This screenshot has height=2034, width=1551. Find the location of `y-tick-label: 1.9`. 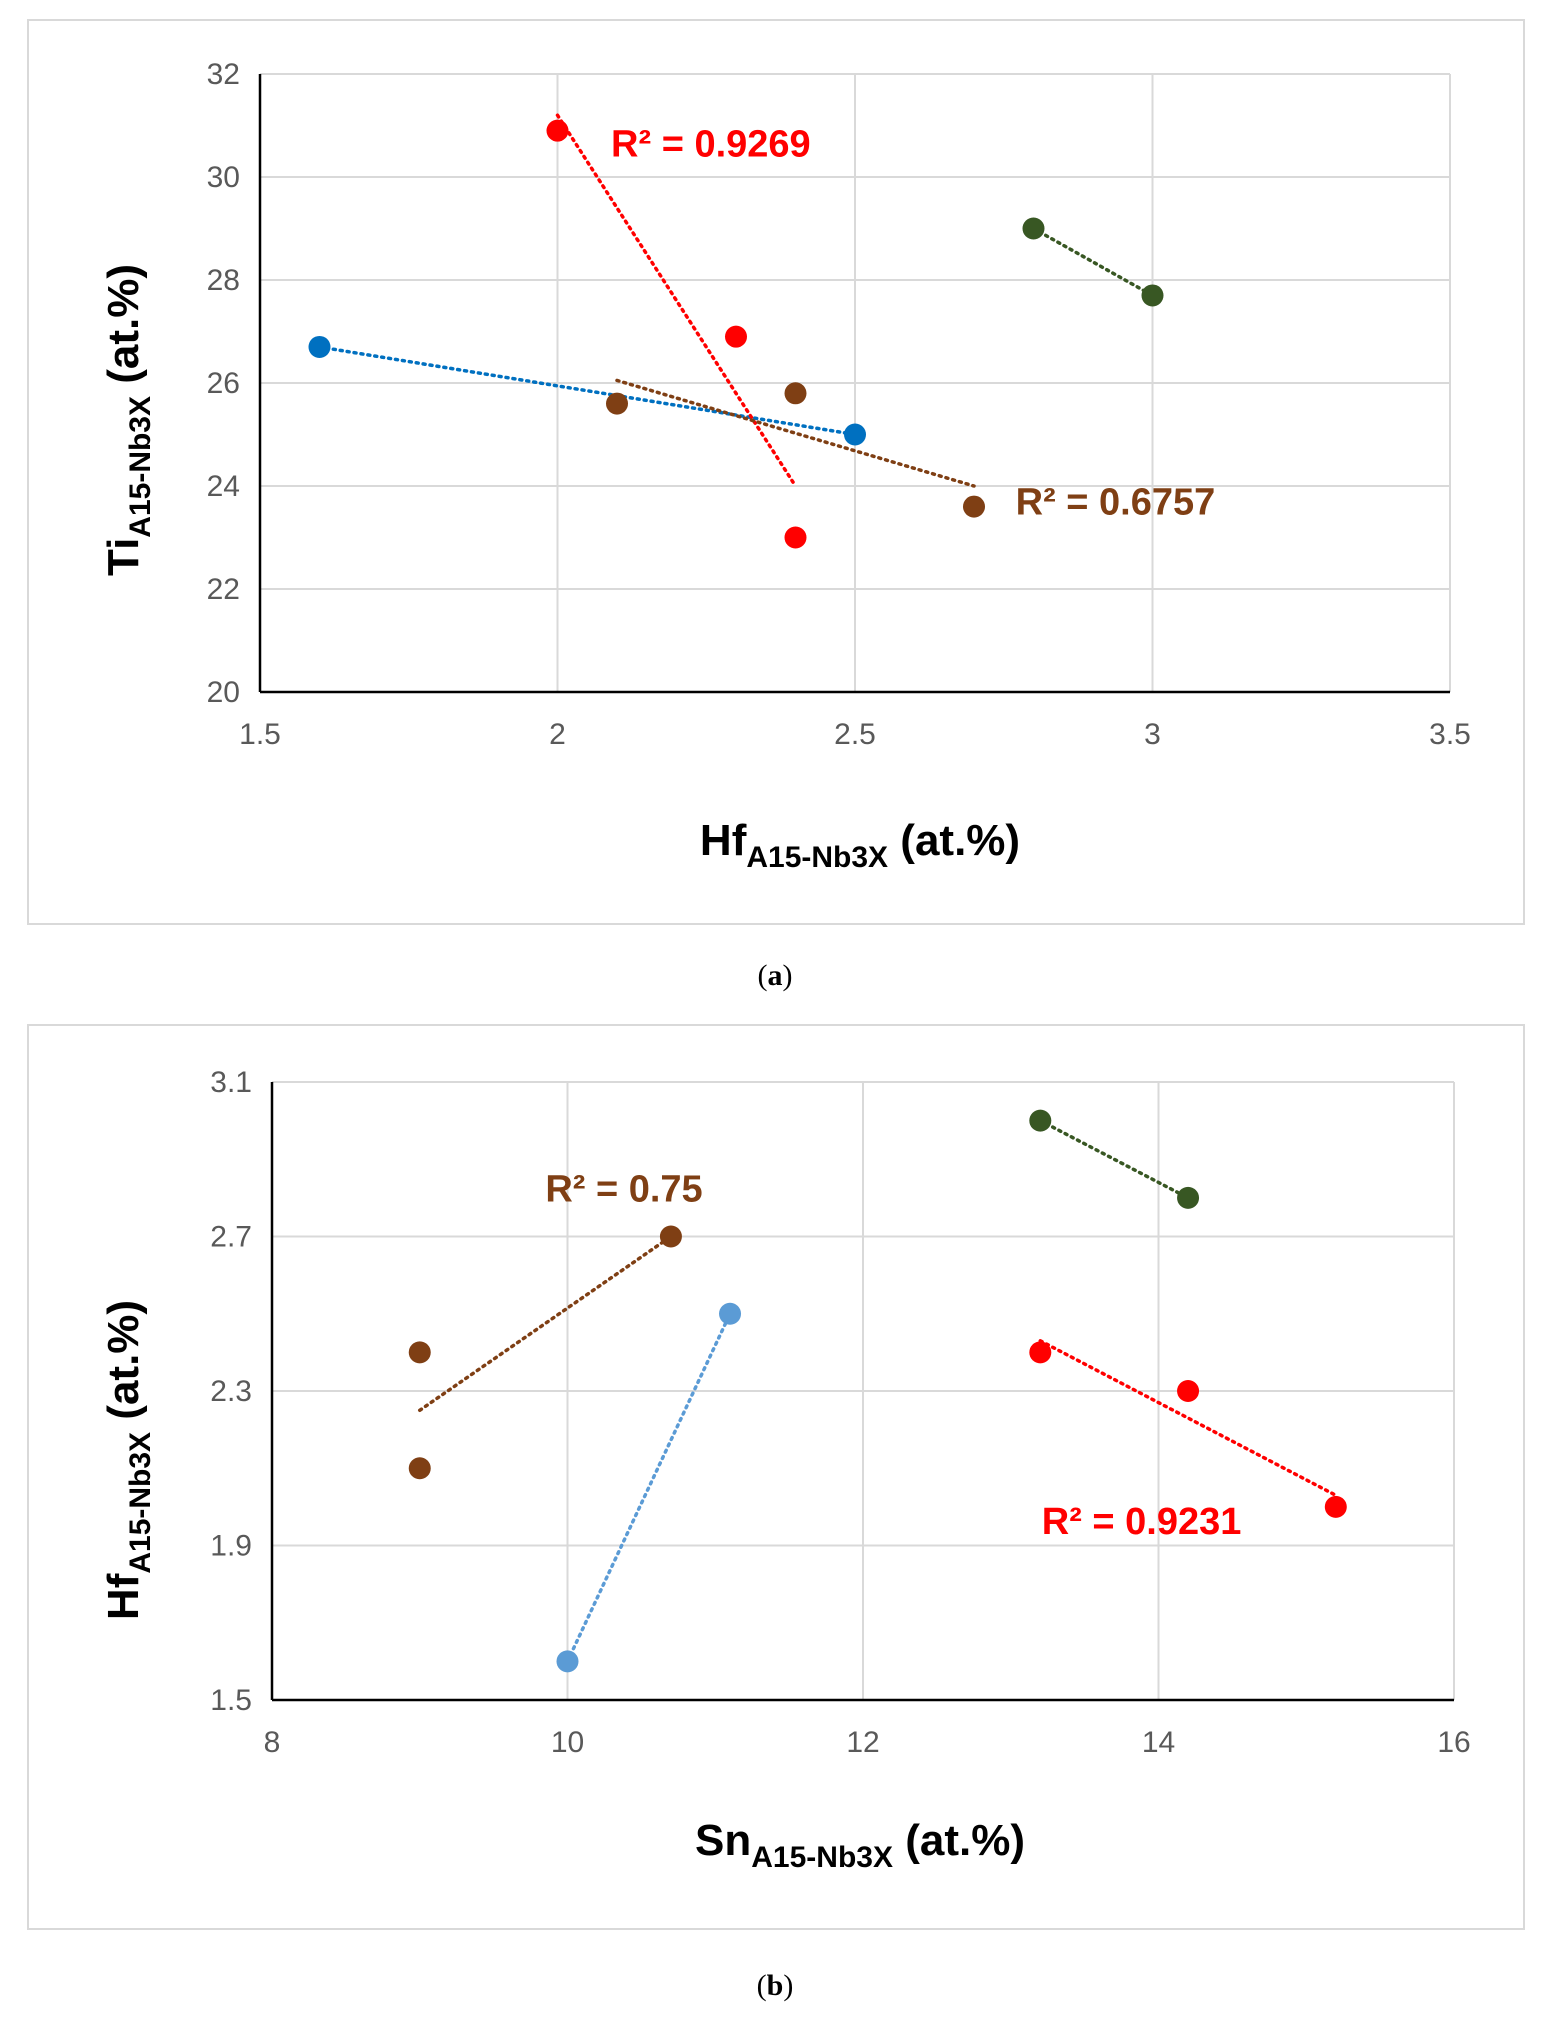

y-tick-label: 1.9 is located at coordinates (231, 1546).